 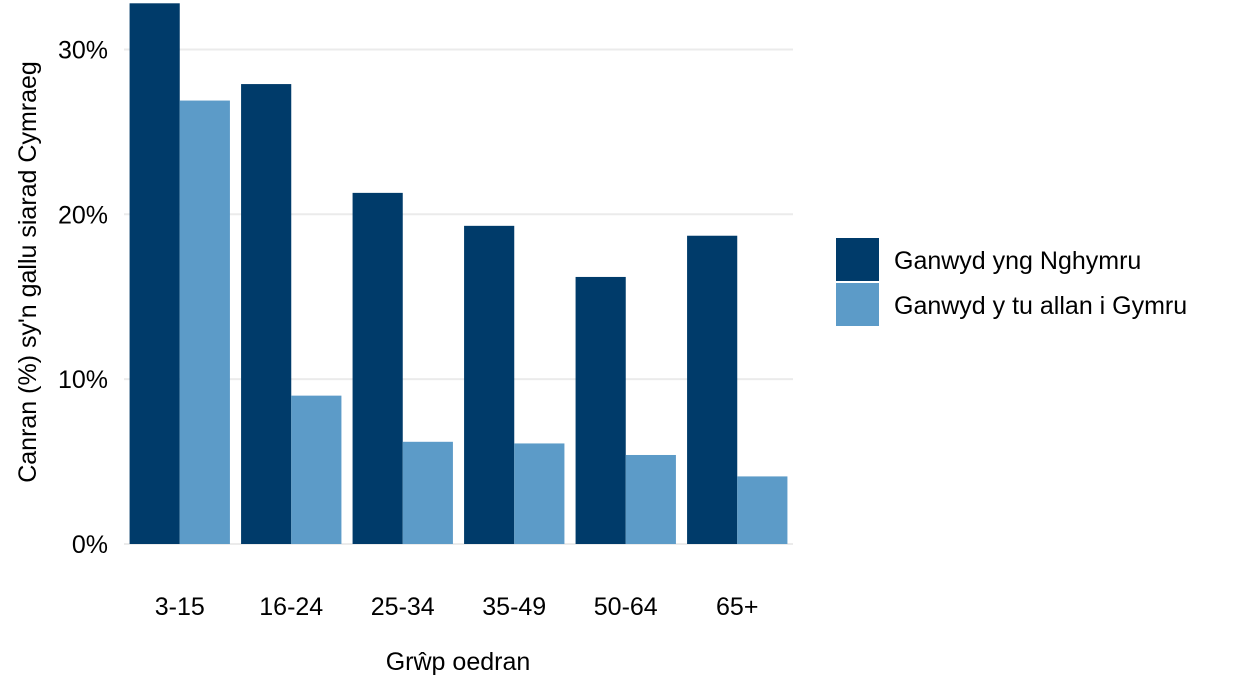 I want to click on legend-label: Ganwyd yng Nghymru, so click(x=1017, y=261).